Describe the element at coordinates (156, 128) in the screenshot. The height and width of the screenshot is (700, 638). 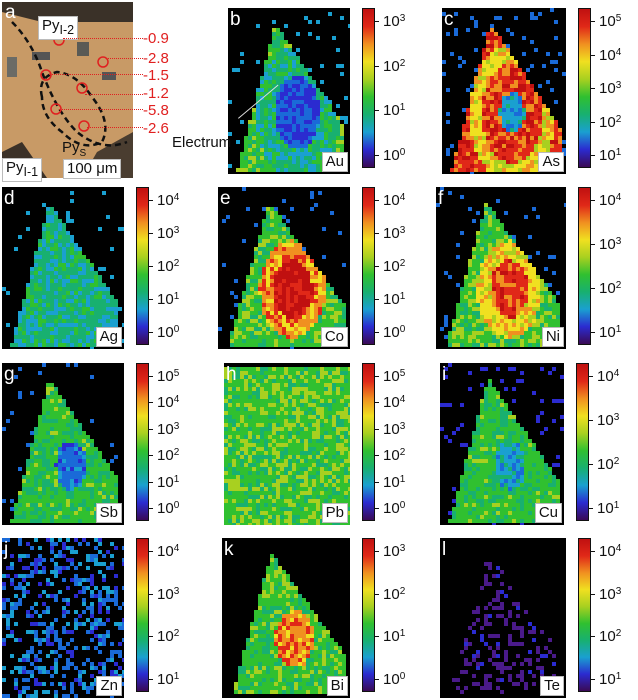
I see `spot-value-6: -2.6` at that location.